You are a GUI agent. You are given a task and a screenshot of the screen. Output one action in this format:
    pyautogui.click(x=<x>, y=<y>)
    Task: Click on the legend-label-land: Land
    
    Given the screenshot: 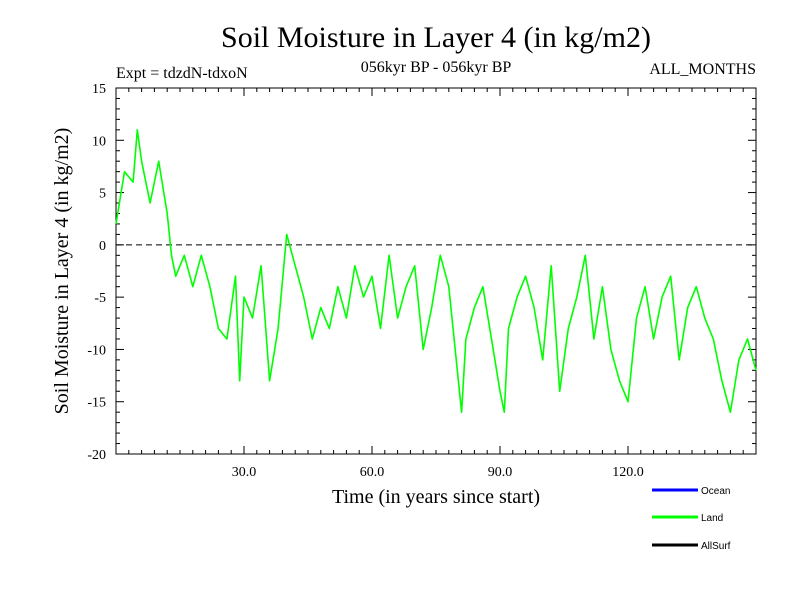 What is the action you would take?
    pyautogui.click(x=712, y=518)
    